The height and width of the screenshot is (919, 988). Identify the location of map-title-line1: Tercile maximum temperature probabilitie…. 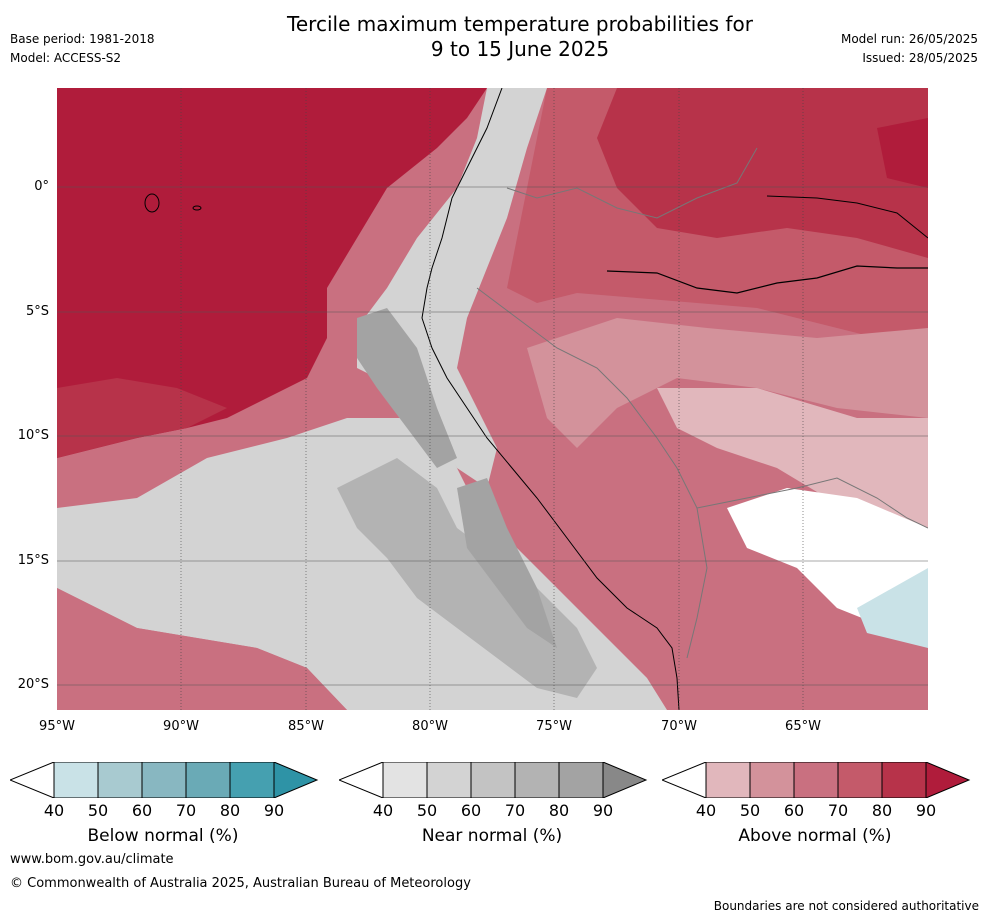
(520, 24).